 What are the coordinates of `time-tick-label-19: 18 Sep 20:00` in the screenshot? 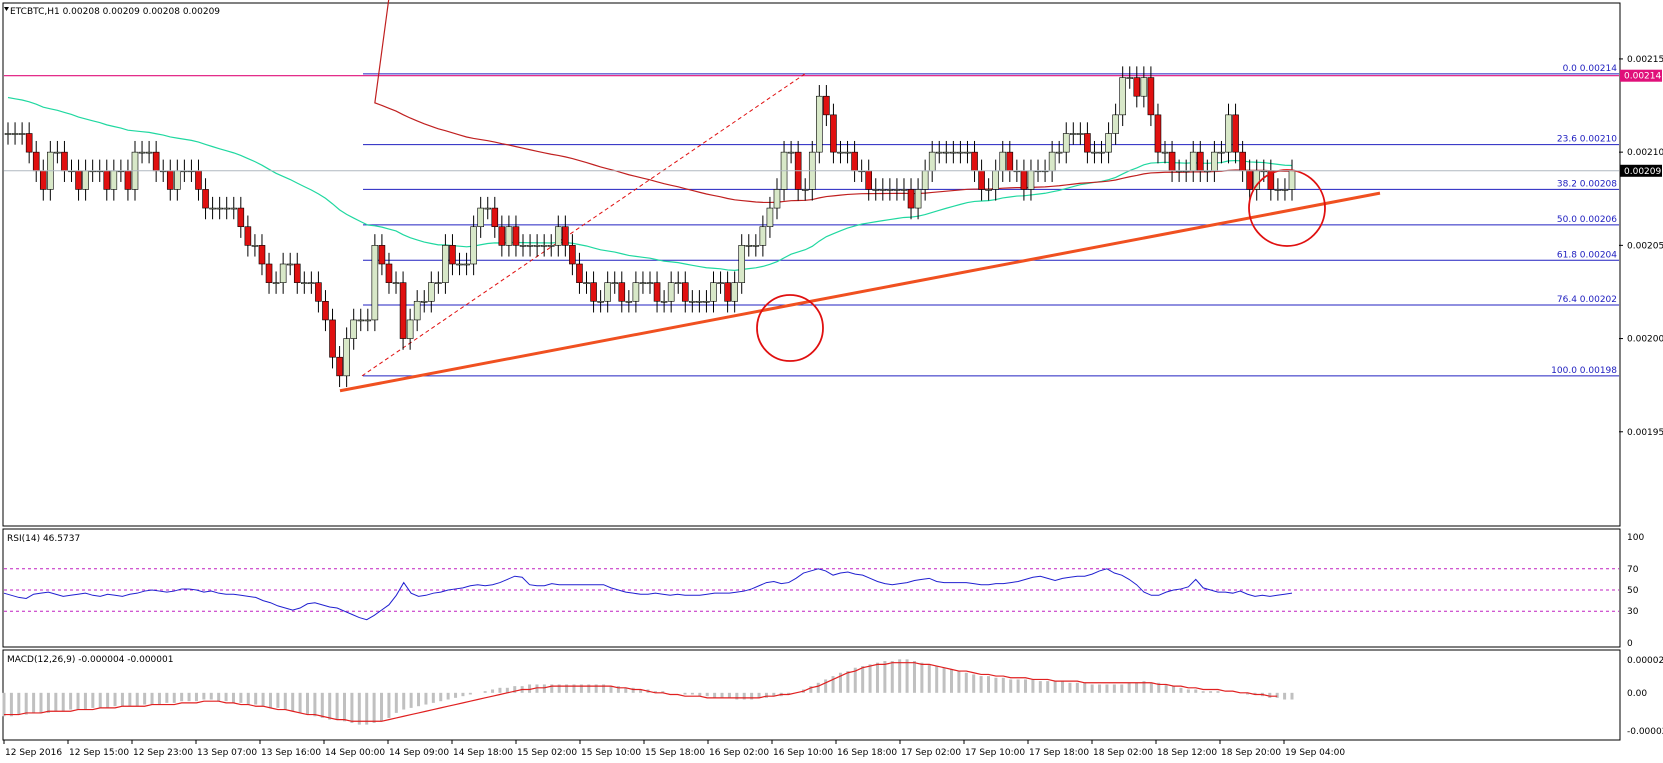 It's located at (1251, 753).